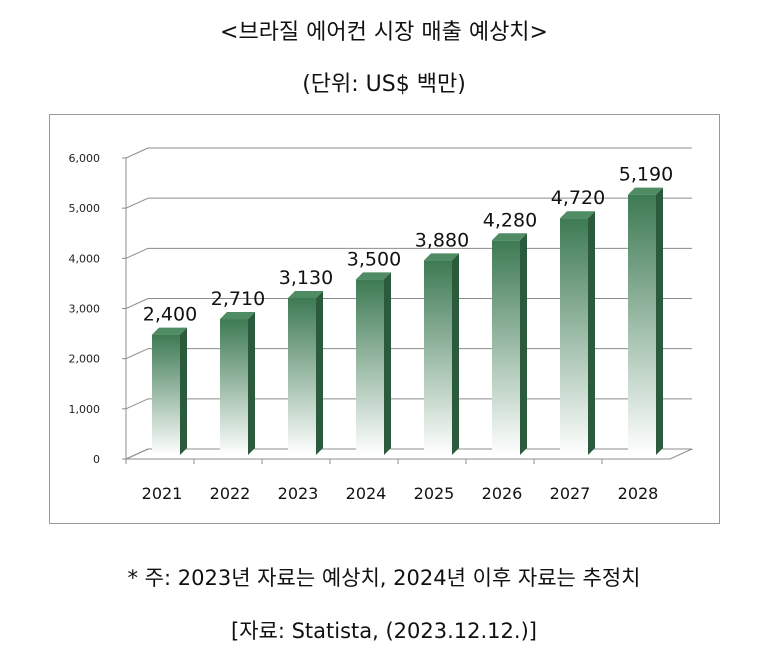 The width and height of the screenshot is (768, 662). Describe the element at coordinates (85, 409) in the screenshot. I see `y-tick-label: 1,000` at that location.